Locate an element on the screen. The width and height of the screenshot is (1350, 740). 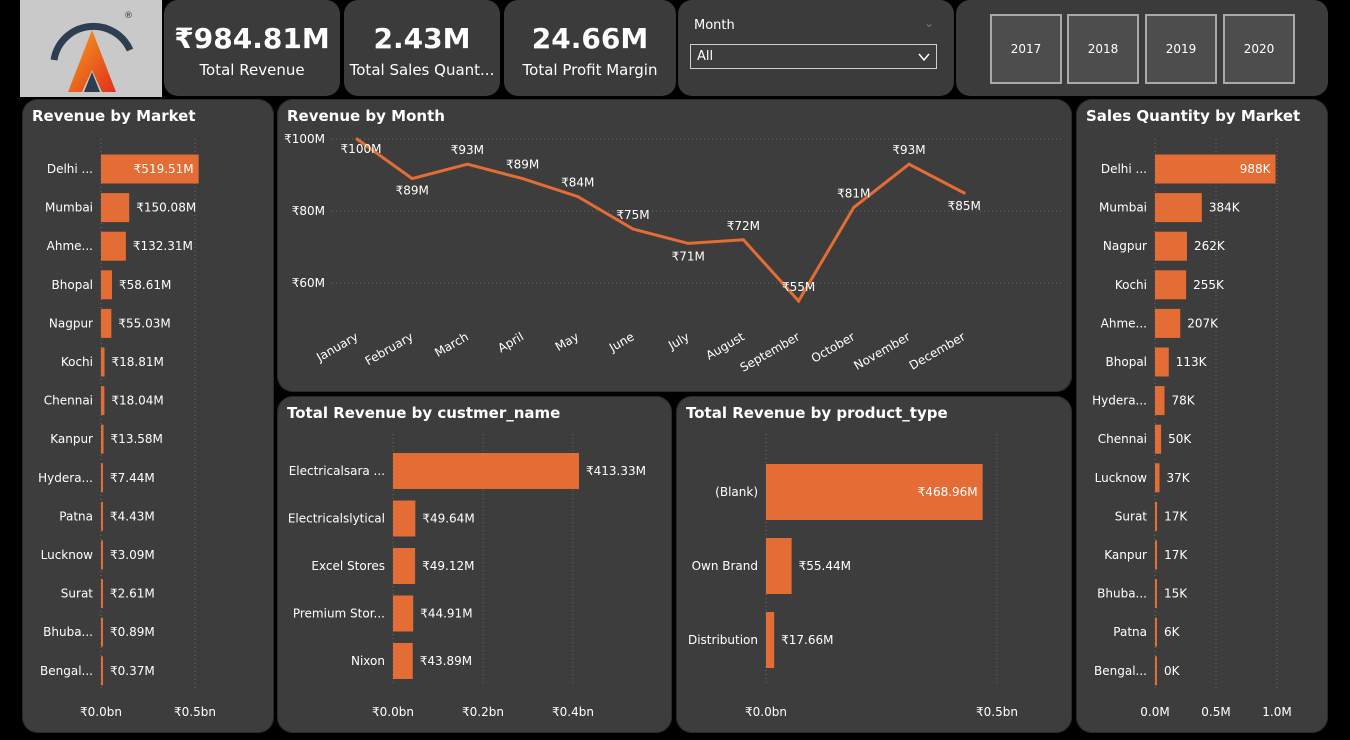
data-label: ₹93M is located at coordinates (908, 150).